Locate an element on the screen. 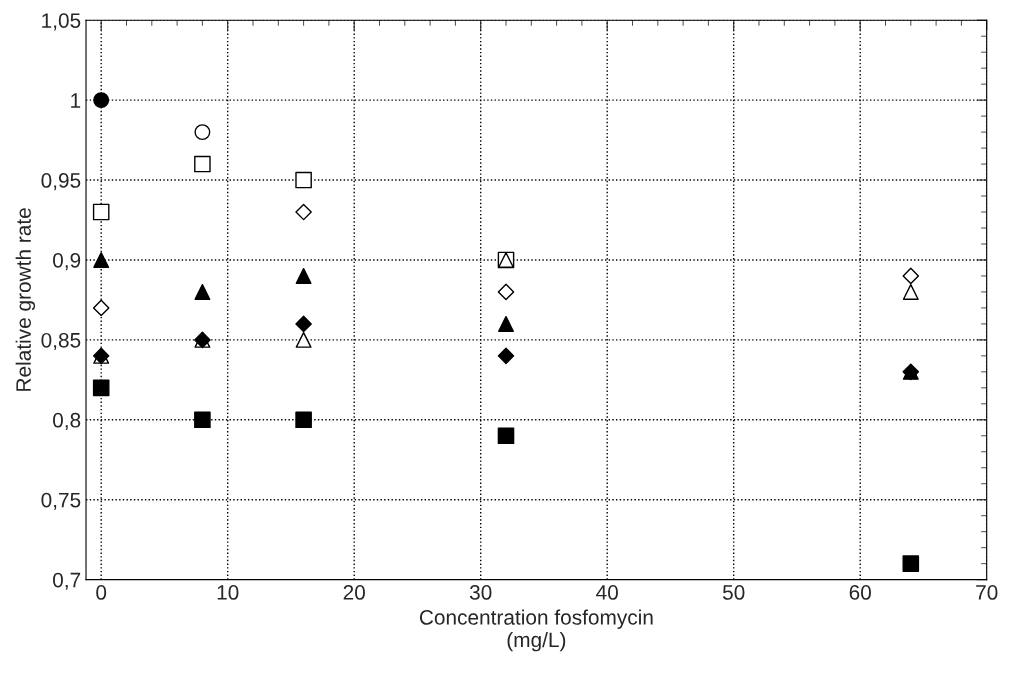 The height and width of the screenshot is (674, 1012). y-tick-label: 0,75 is located at coordinates (61, 501).